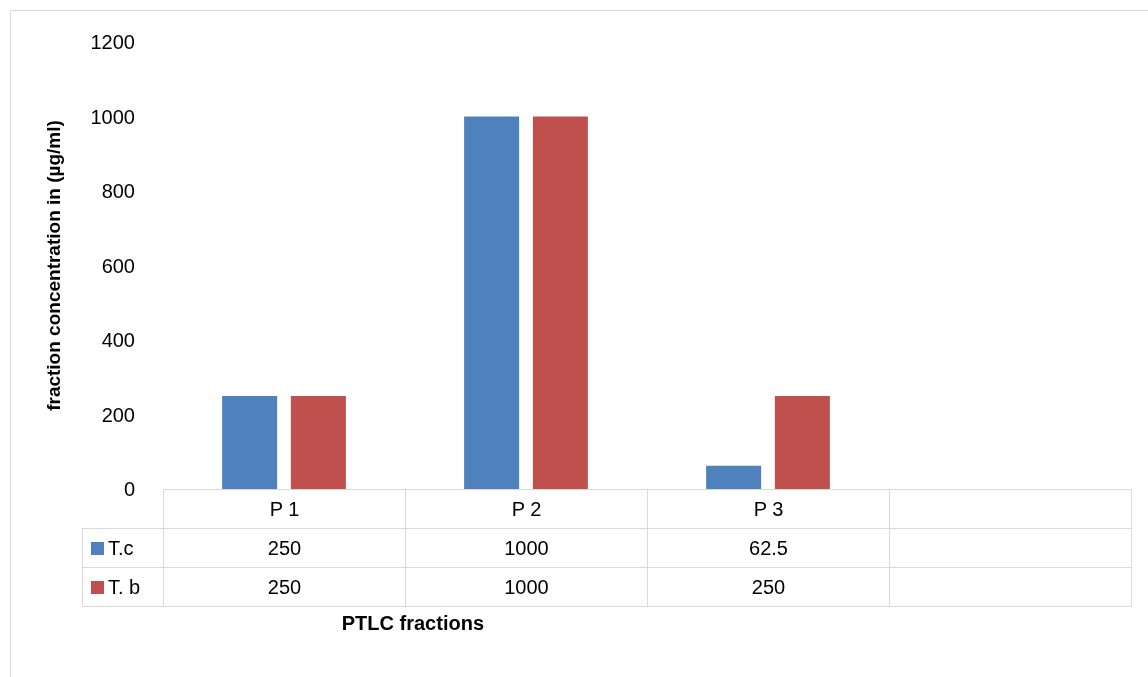  Describe the element at coordinates (121, 547) in the screenshot. I see `legend-label: T.c` at that location.